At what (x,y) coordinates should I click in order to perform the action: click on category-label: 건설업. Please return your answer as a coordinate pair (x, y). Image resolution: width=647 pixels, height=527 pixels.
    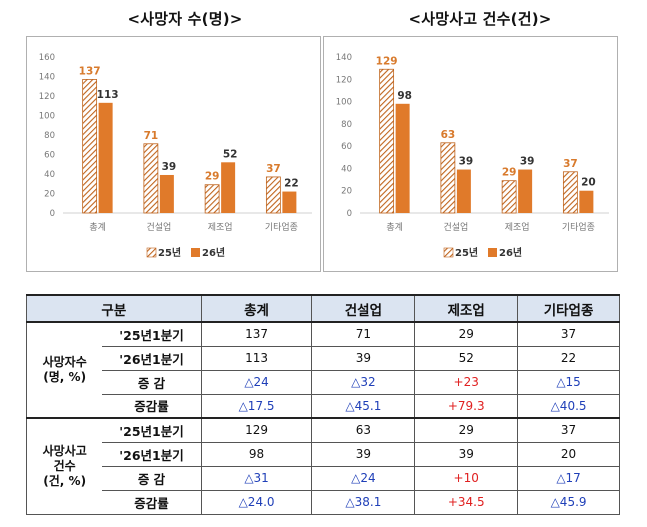
    Looking at the image, I should click on (455, 227).